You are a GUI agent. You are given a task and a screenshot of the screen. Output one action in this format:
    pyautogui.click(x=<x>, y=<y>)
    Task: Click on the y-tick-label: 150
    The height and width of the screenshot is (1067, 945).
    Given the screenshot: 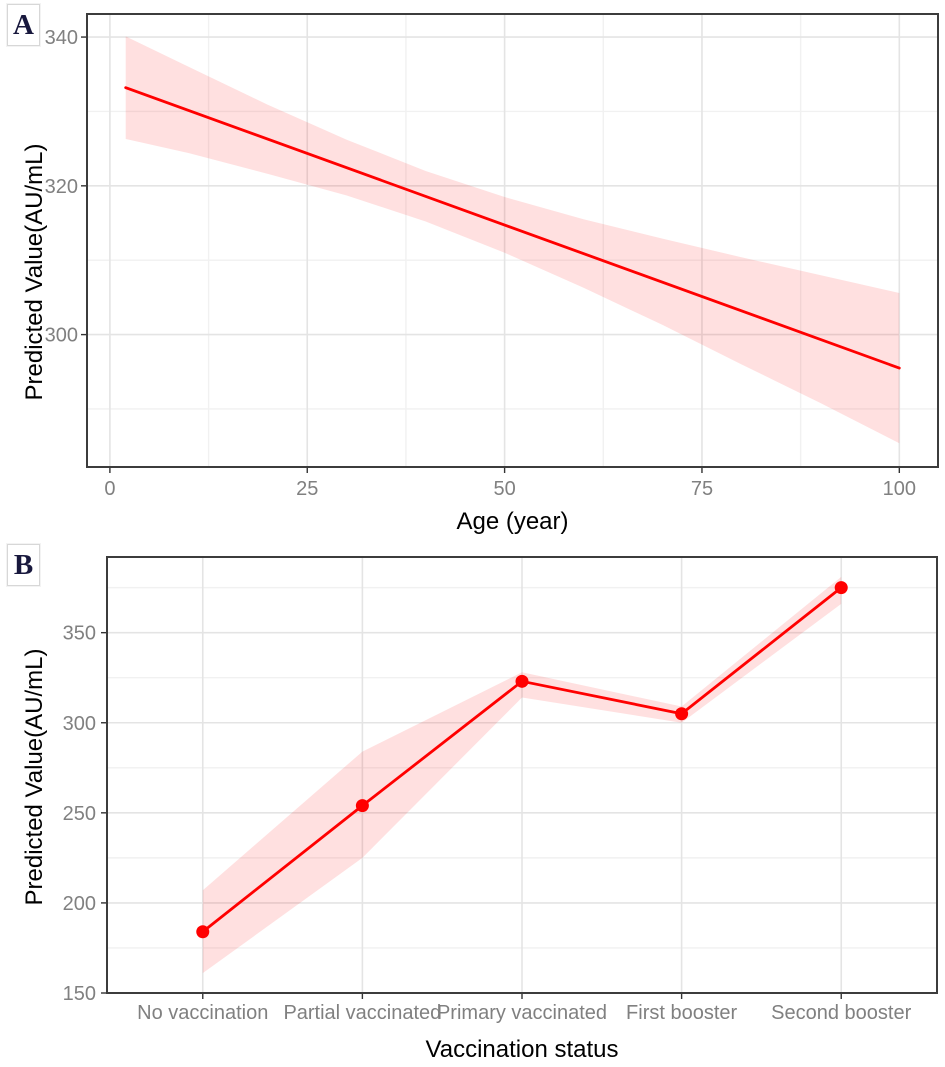 What is the action you would take?
    pyautogui.click(x=79, y=994)
    